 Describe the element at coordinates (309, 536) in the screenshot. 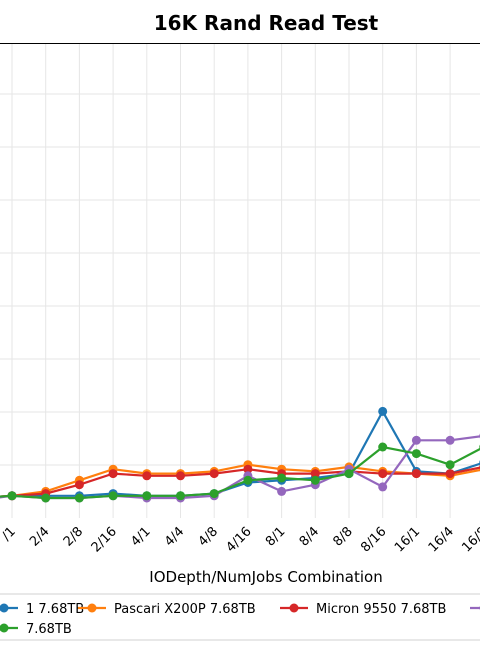

I see `x-tick-label: 8/4` at that location.